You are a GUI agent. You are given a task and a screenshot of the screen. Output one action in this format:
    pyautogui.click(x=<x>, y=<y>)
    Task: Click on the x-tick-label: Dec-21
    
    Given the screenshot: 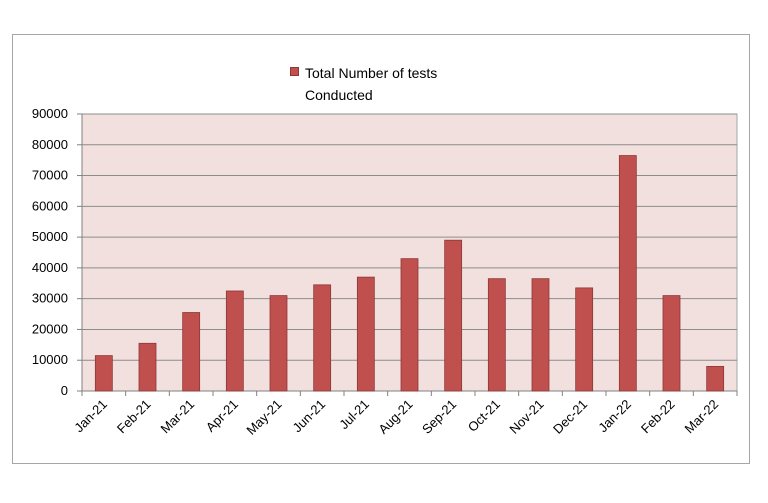 What is the action you would take?
    pyautogui.click(x=570, y=417)
    